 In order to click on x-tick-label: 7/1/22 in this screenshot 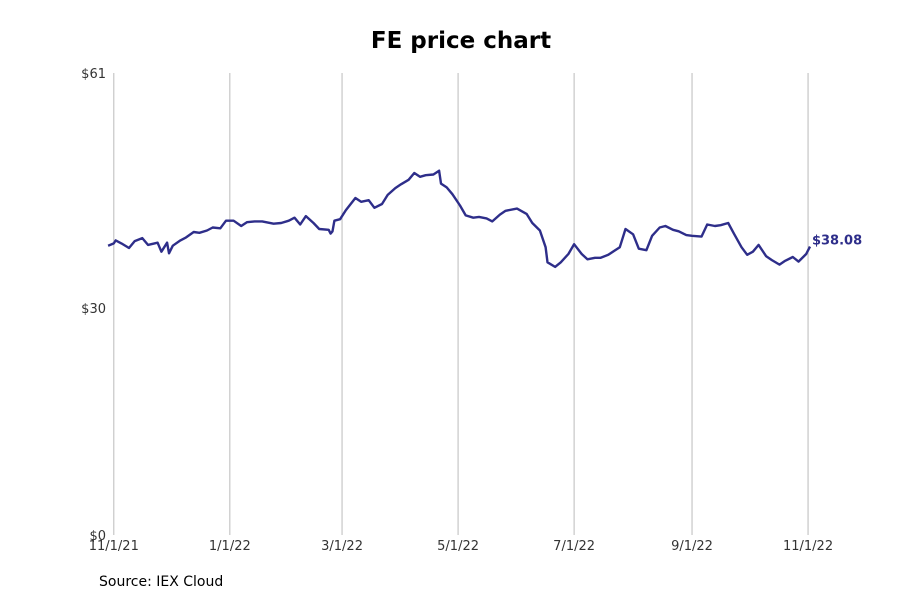, I will do `click(574, 546)`.